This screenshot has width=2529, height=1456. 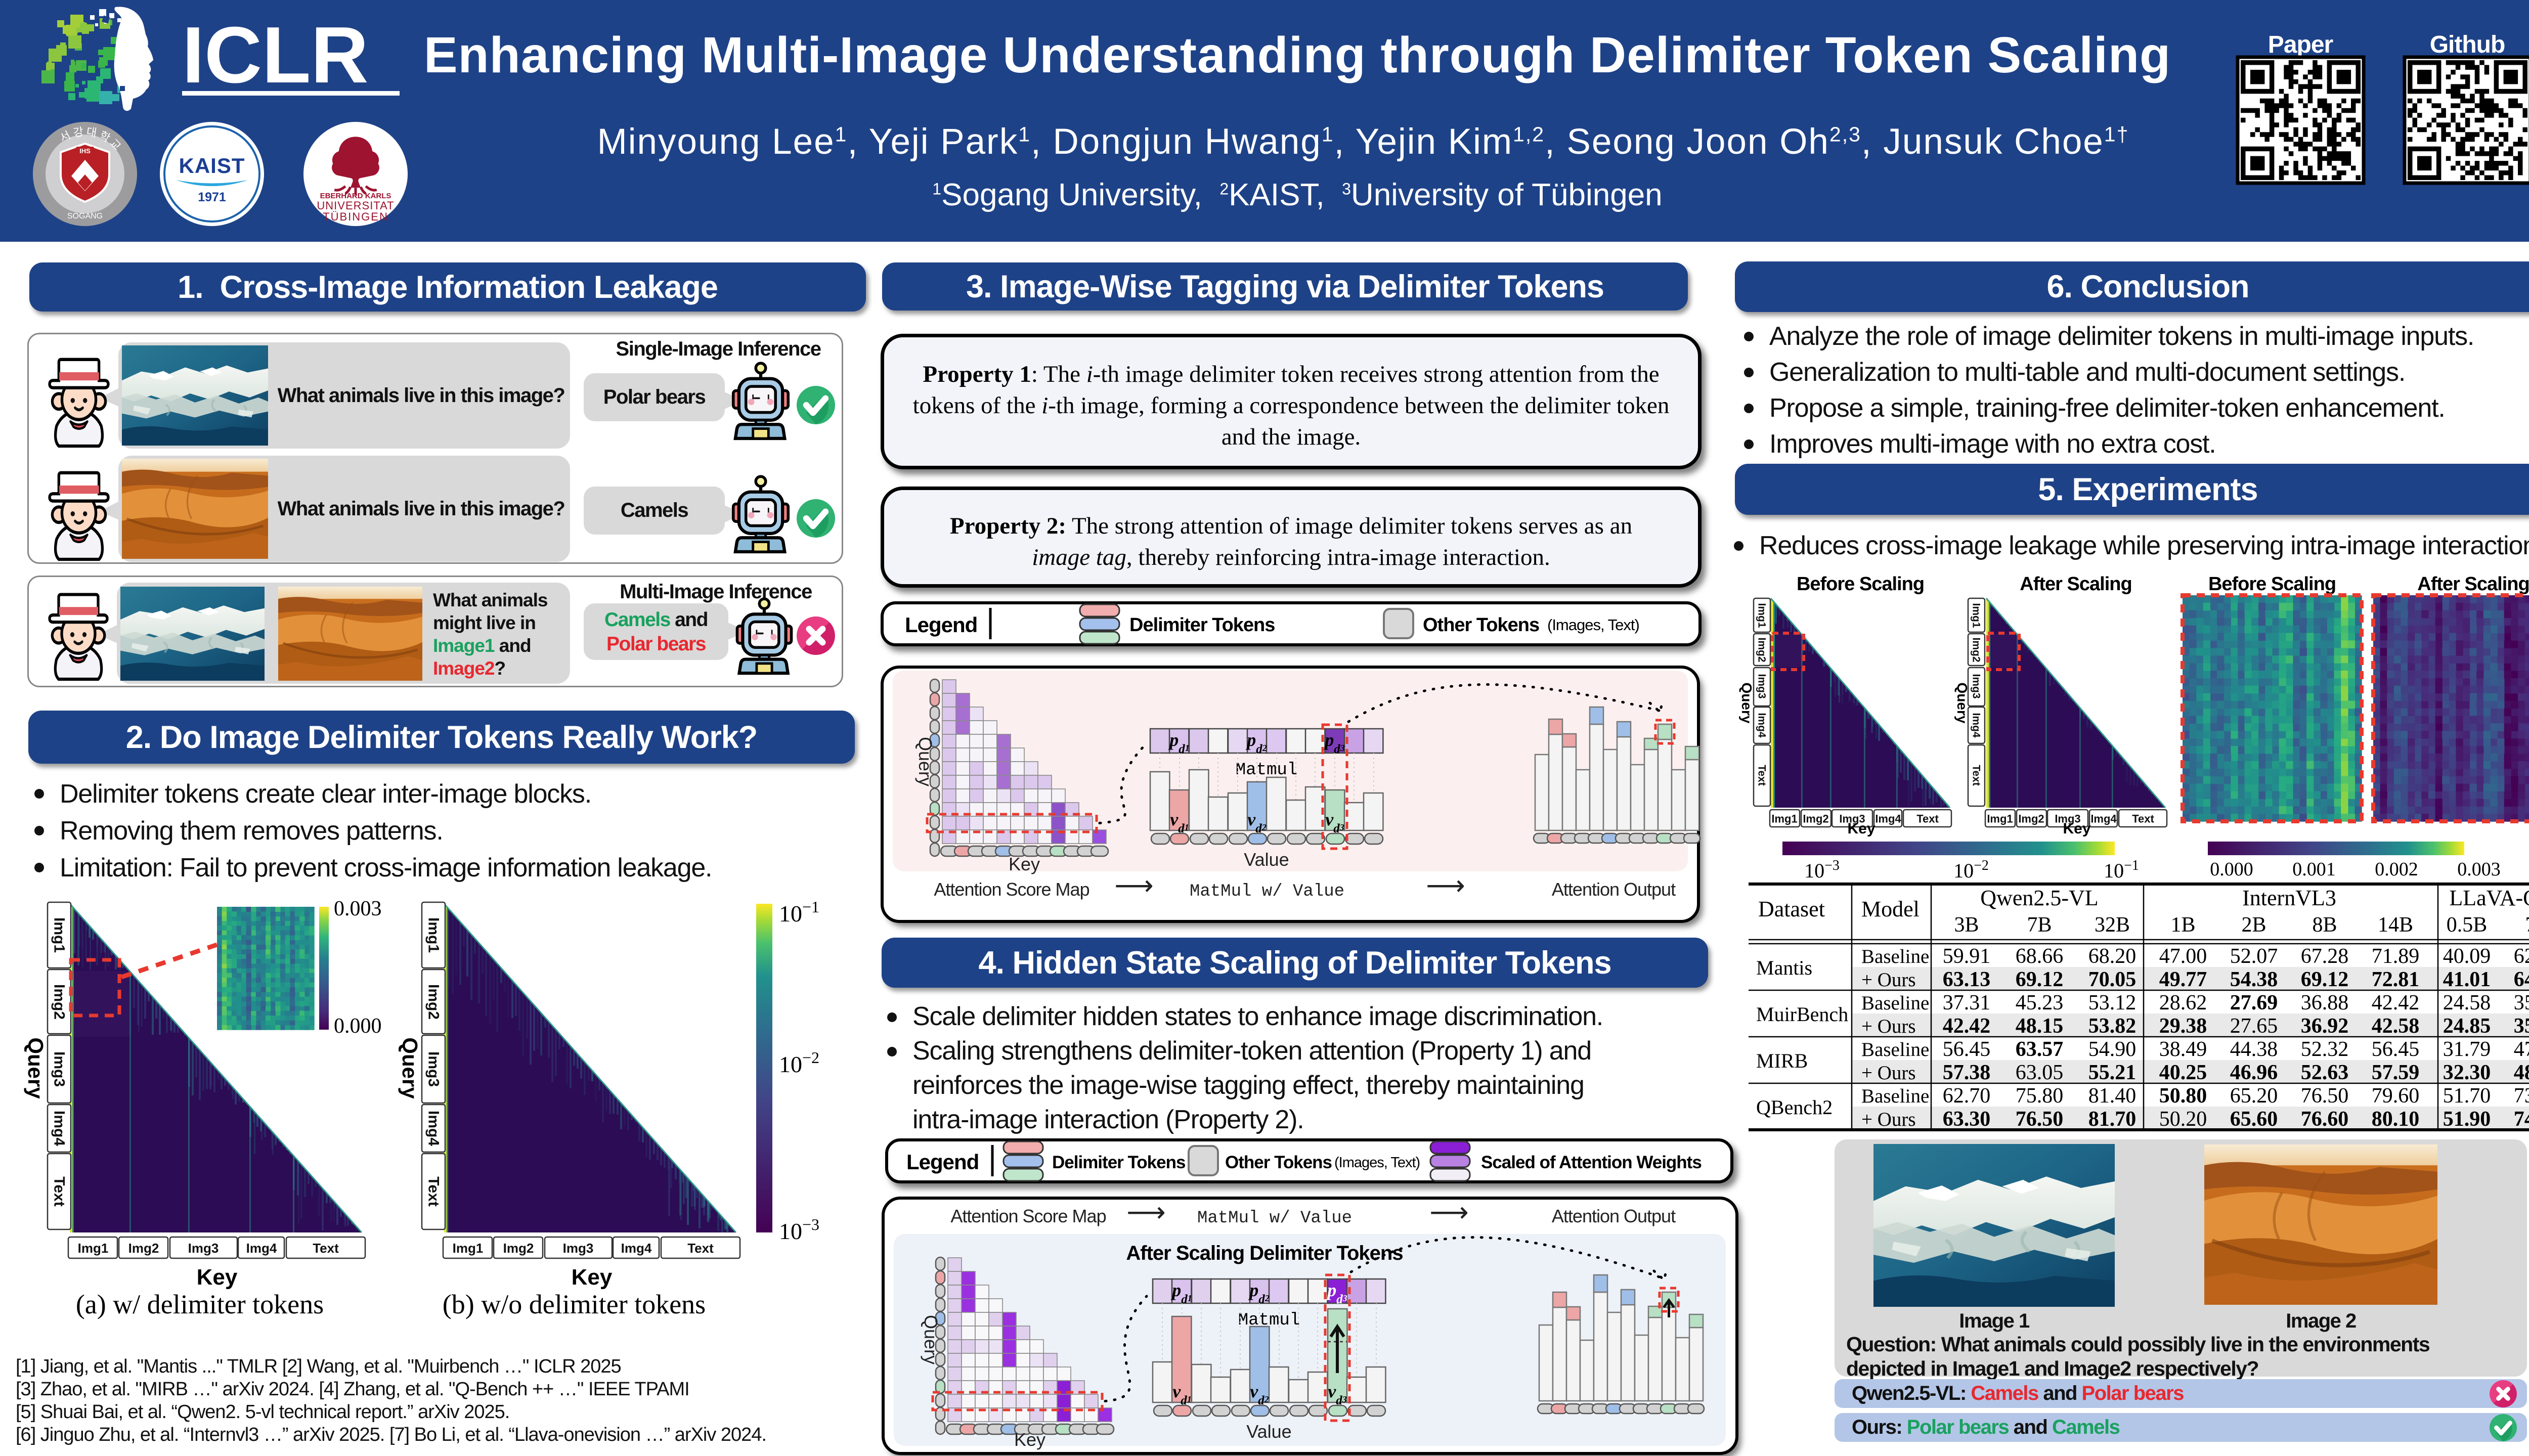 I want to click on svg-text: 10⁻¹, so click(x=799, y=912).